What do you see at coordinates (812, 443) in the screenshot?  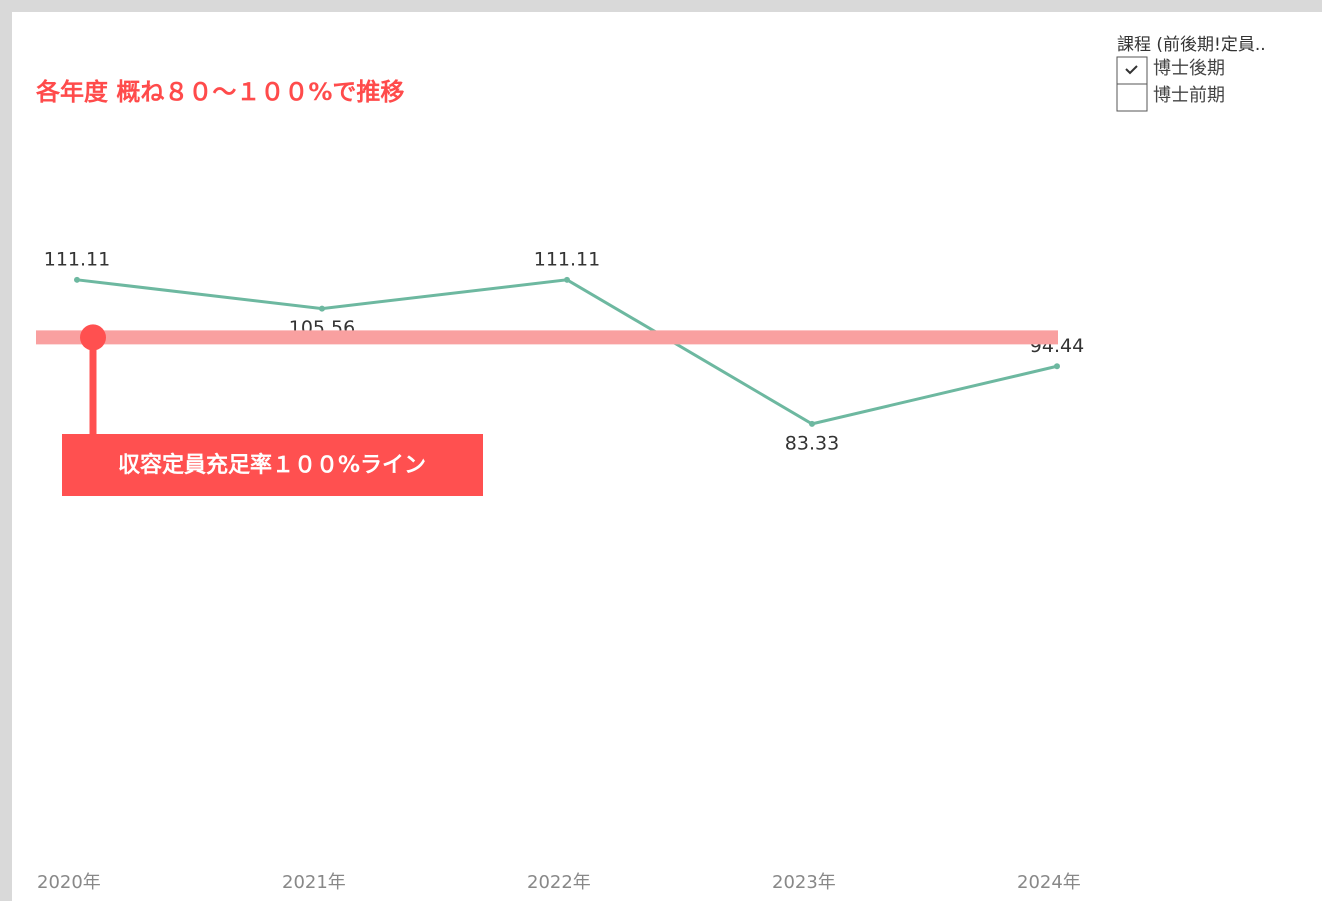 I see `data-label: 83.33` at bounding box center [812, 443].